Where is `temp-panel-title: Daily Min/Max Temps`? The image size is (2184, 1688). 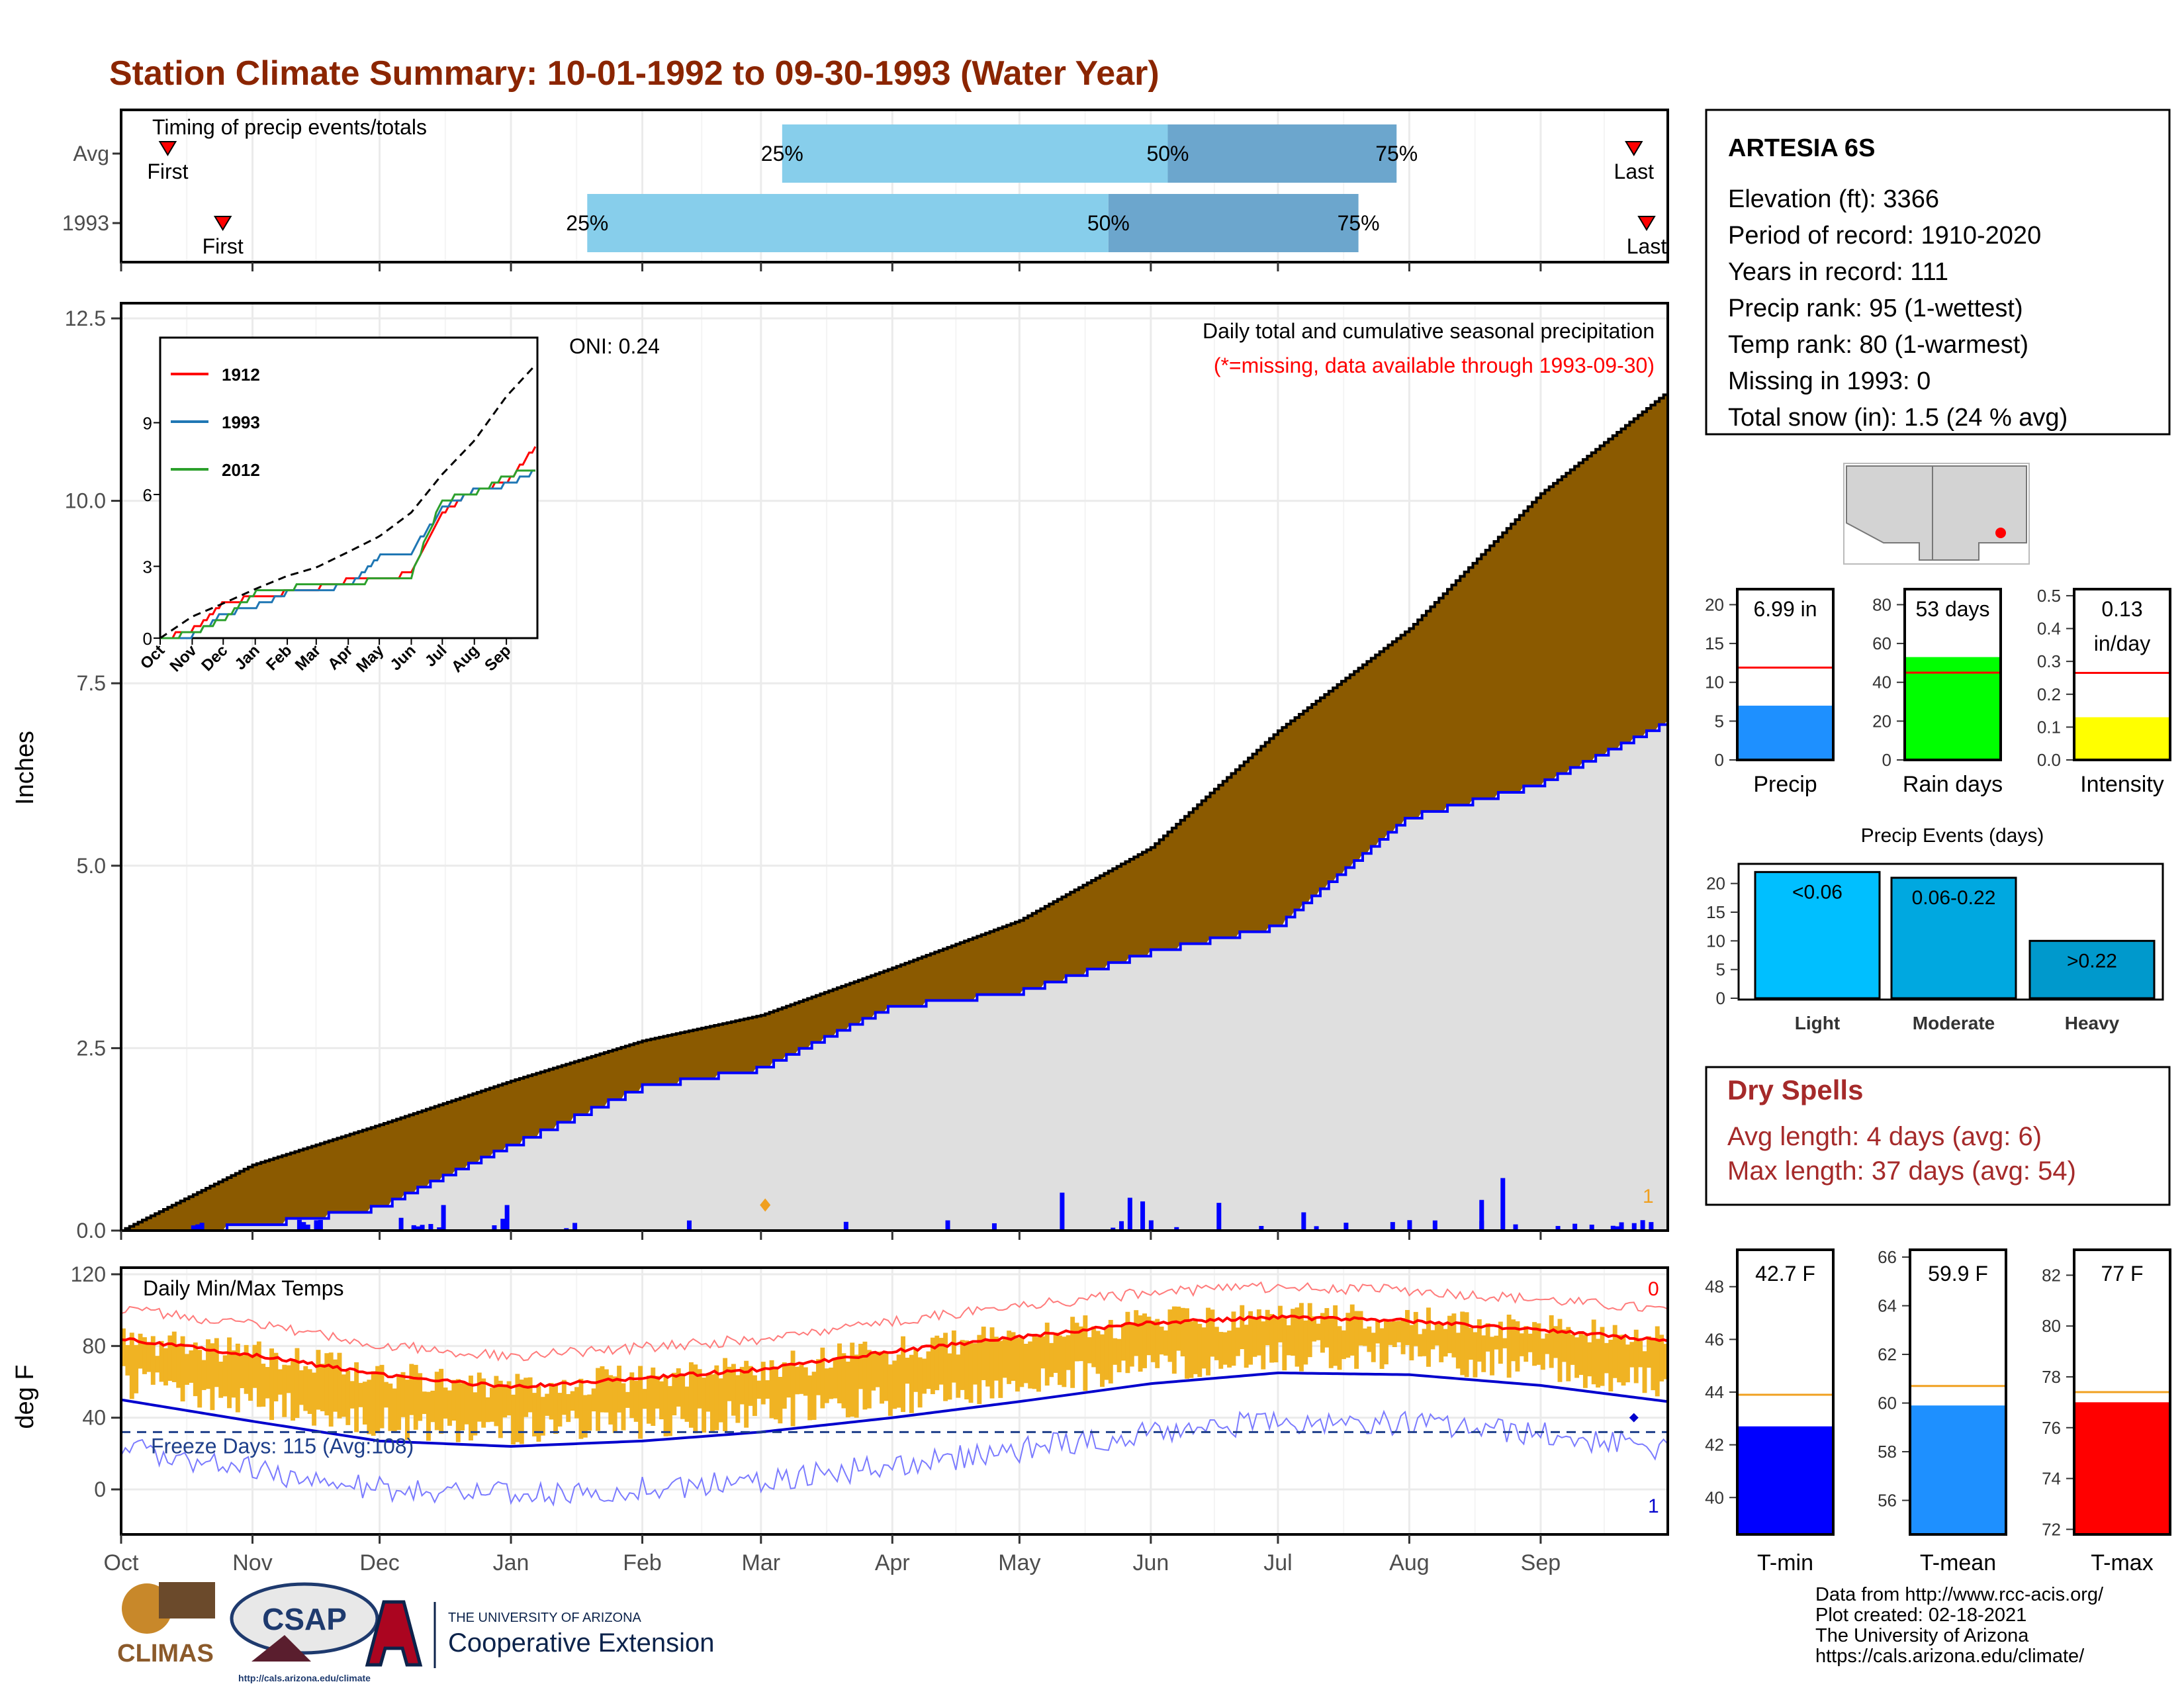
temp-panel-title: Daily Min/Max Temps is located at coordinates (243, 1288).